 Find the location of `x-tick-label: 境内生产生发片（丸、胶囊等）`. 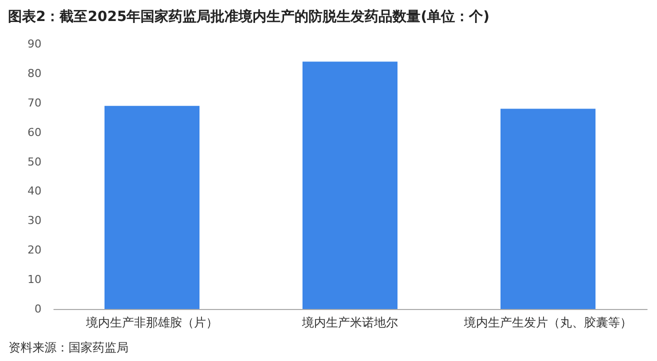

x-tick-label: 境内生产生发片（丸、胶囊等） is located at coordinates (547, 323).